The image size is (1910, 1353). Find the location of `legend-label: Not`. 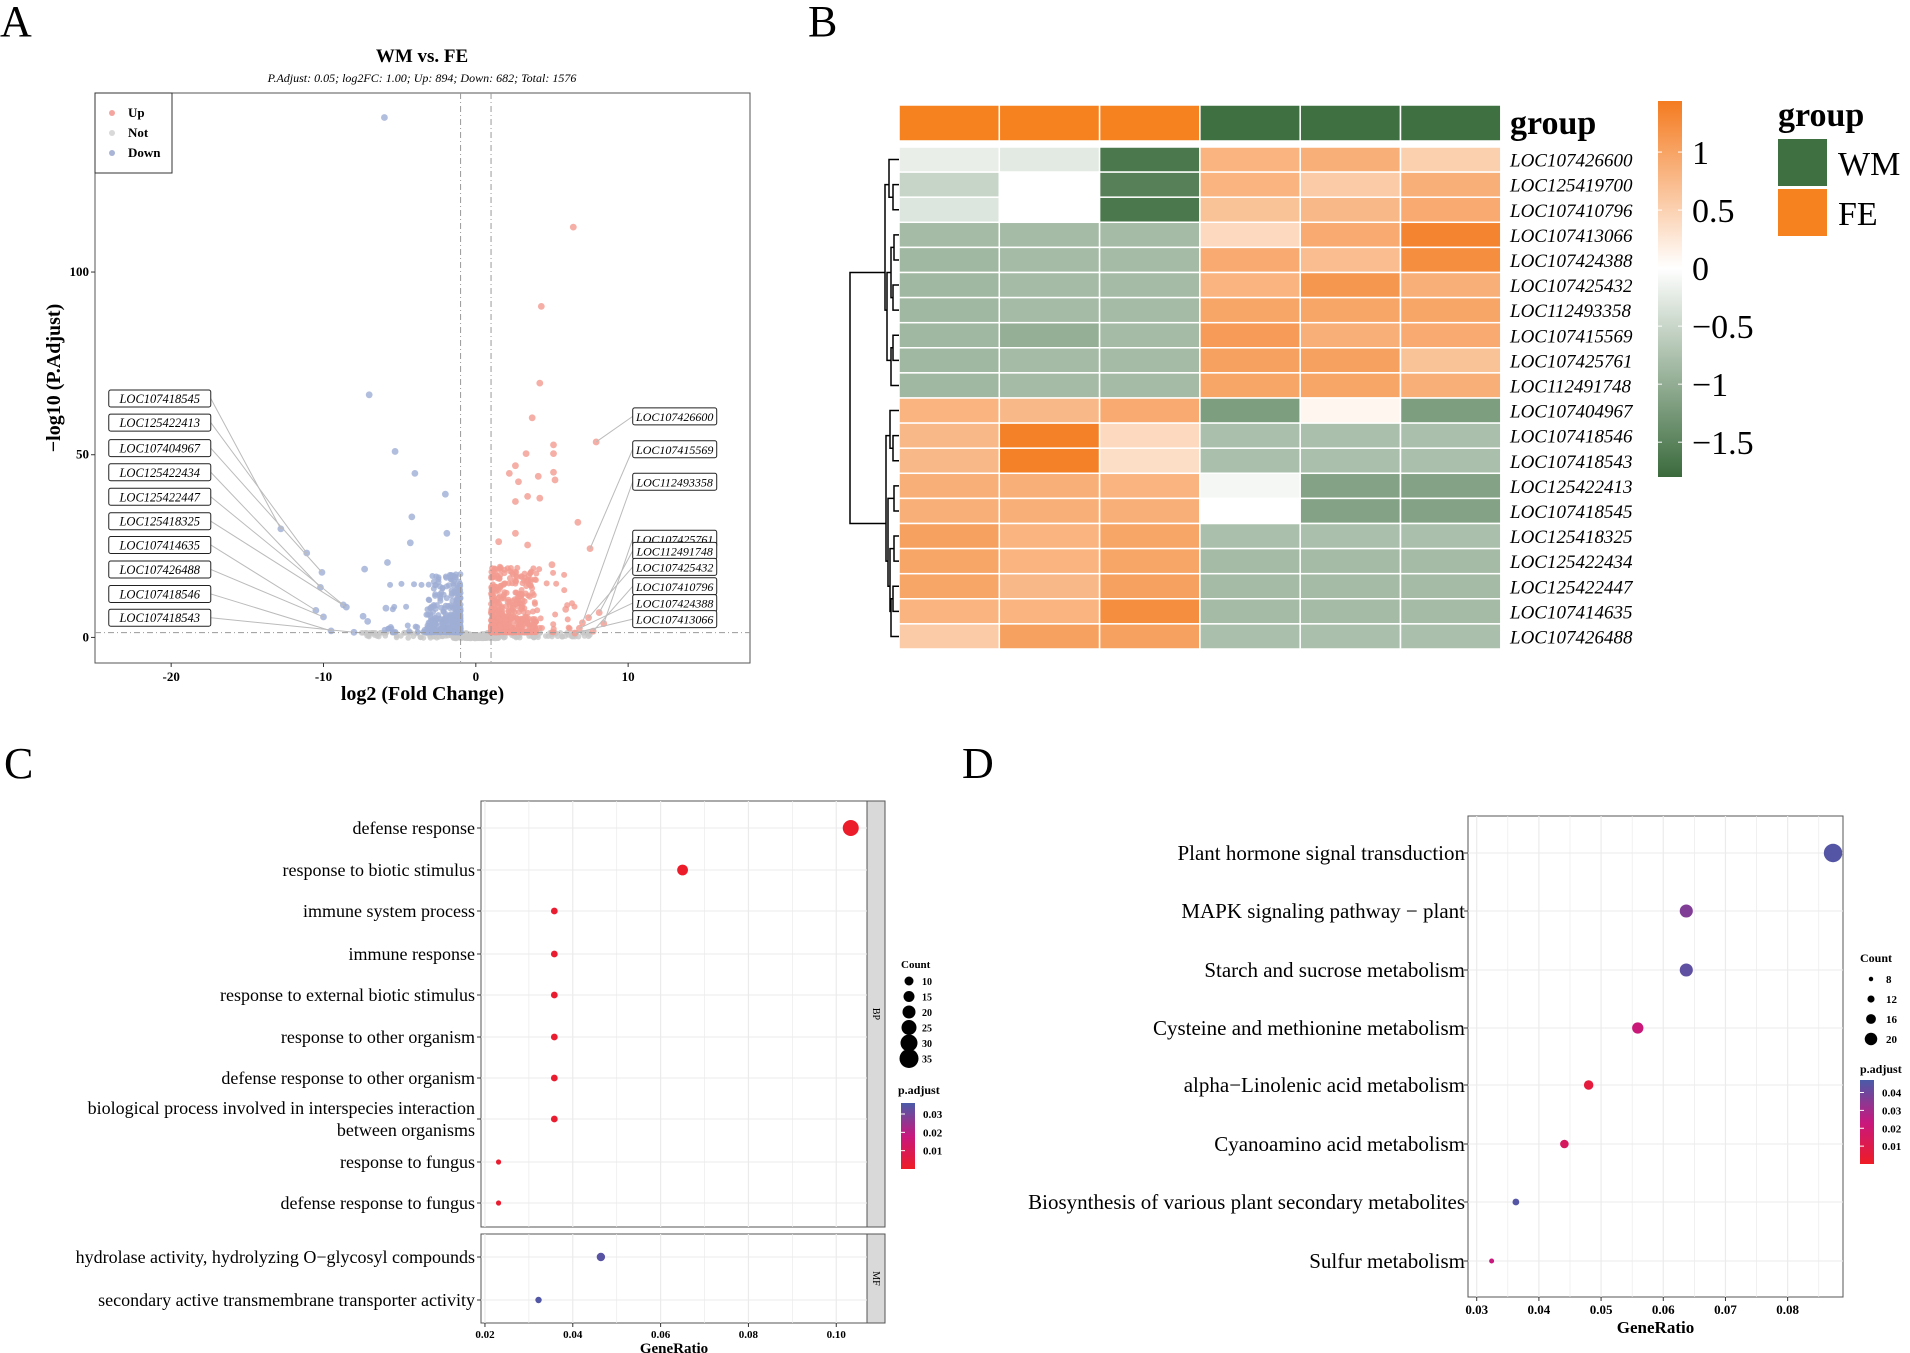

legend-label: Not is located at coordinates (138, 132).